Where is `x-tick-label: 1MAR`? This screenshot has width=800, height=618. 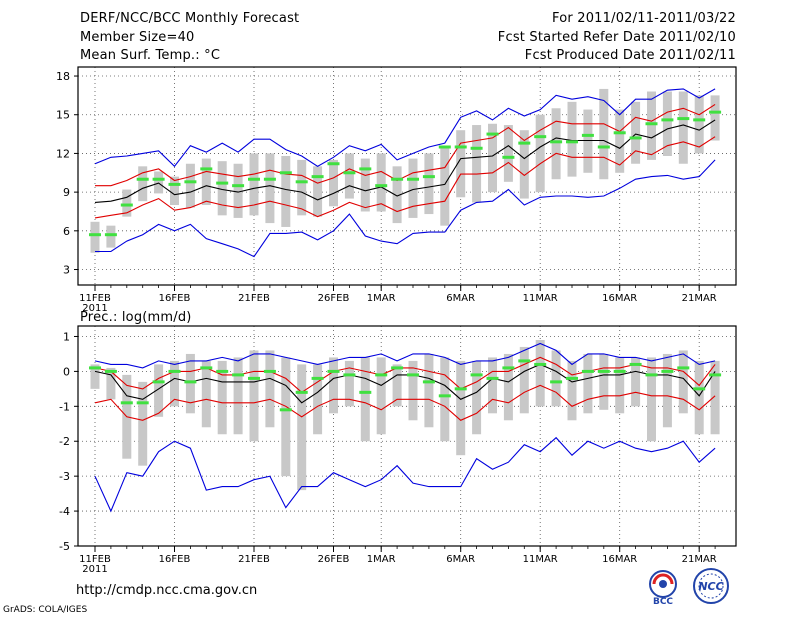 x-tick-label: 1MAR is located at coordinates (381, 298).